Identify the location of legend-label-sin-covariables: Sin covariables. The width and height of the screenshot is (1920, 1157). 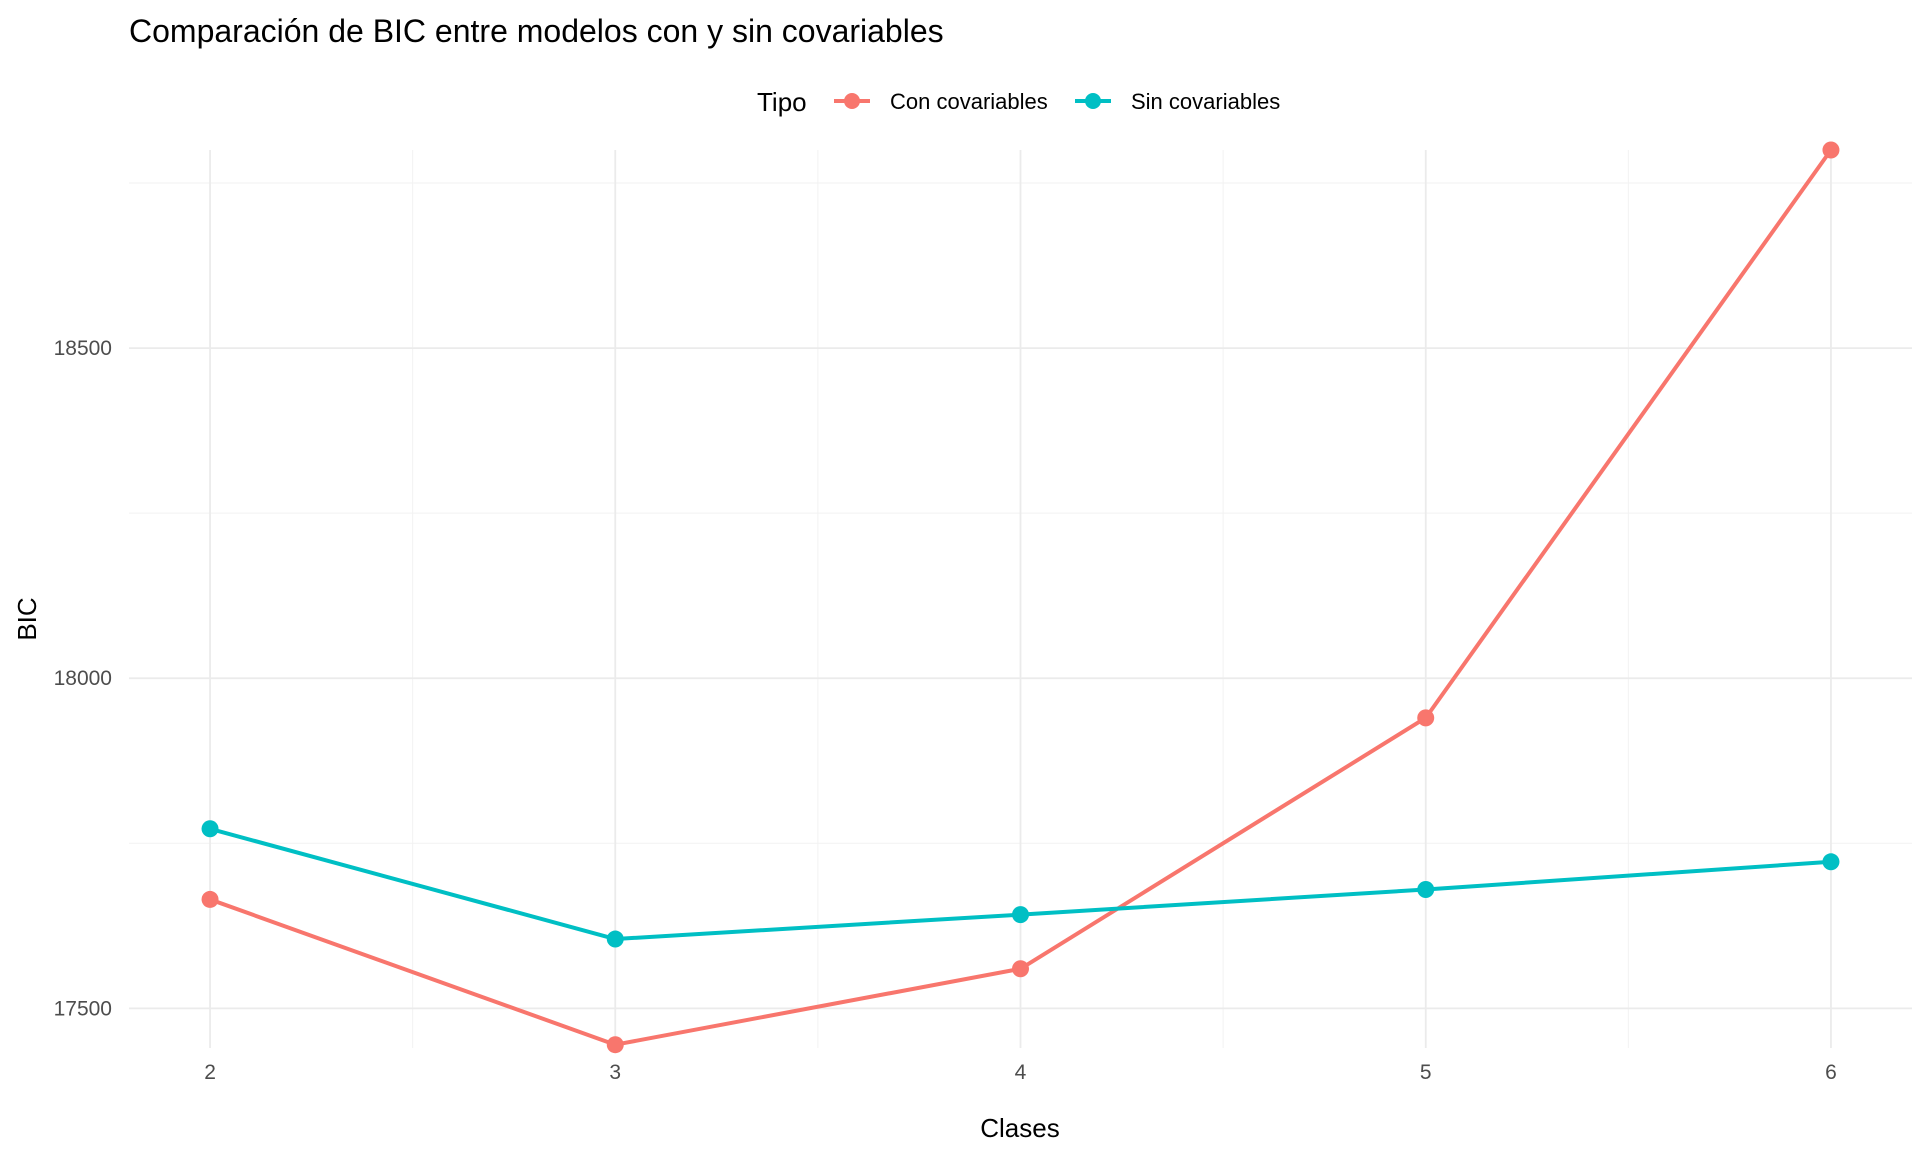
(1205, 101).